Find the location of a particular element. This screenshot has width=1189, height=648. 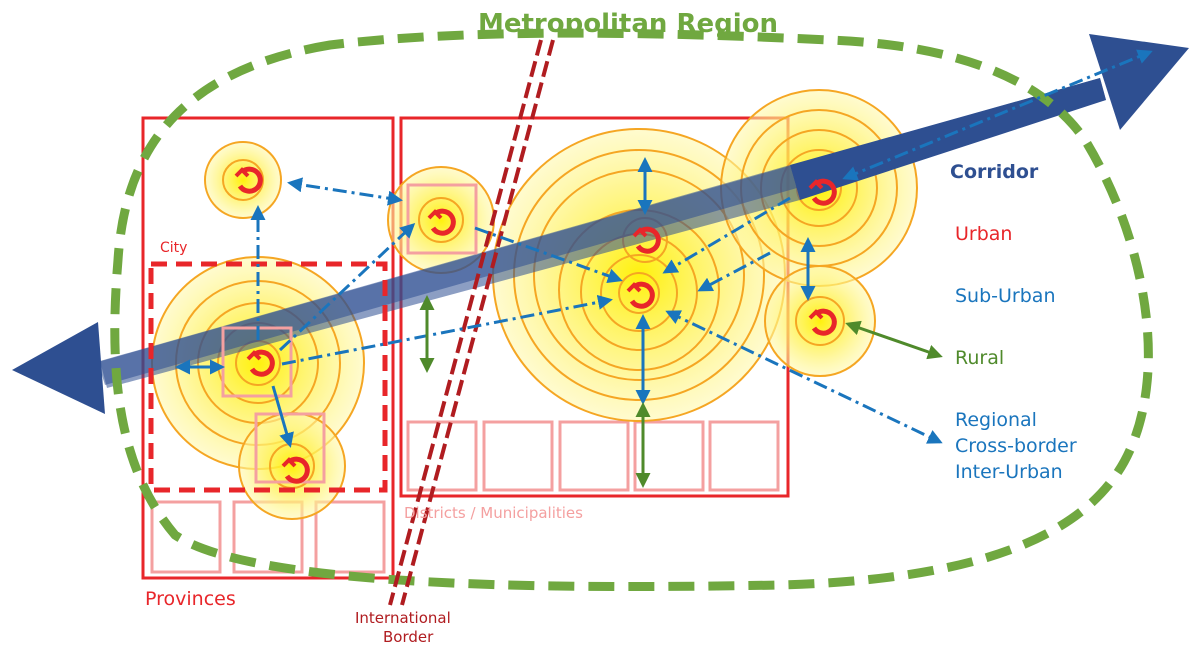

legend-corridor: Corridor is located at coordinates (994, 172).